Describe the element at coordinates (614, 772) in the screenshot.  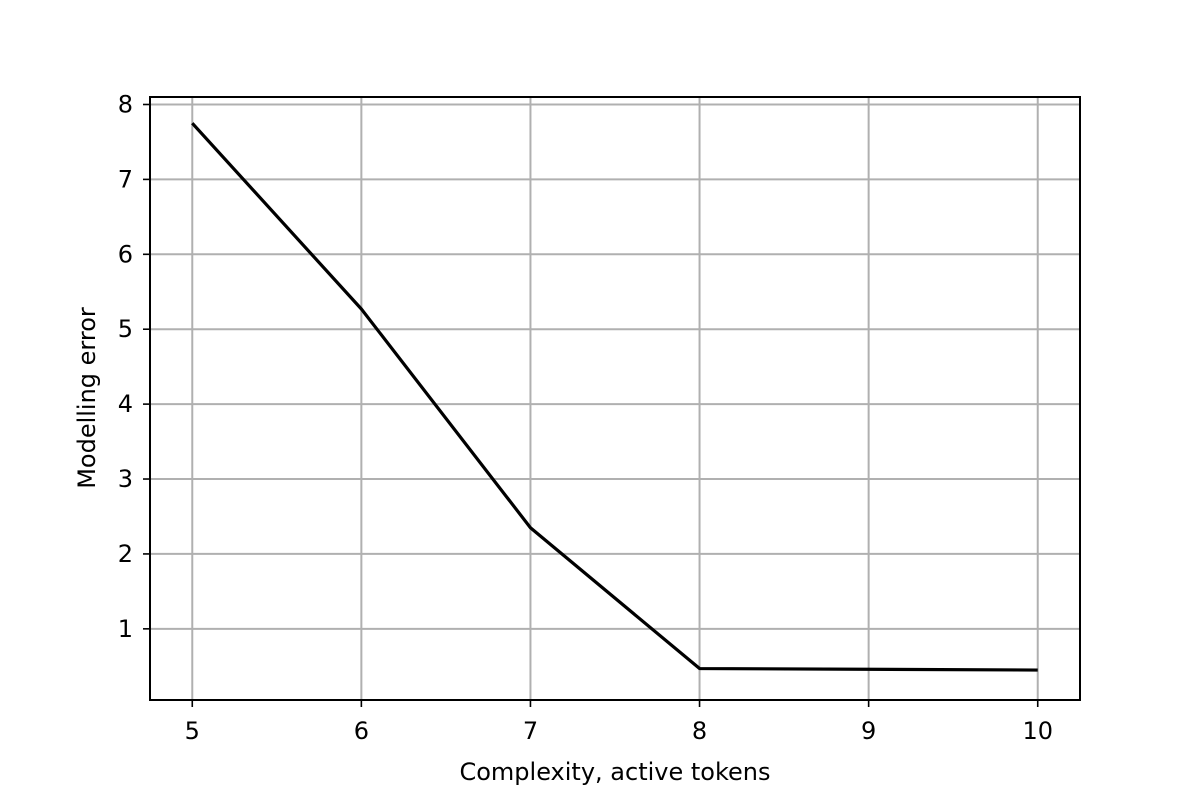
I see `x-axis-label: Complexity, active tokens` at that location.